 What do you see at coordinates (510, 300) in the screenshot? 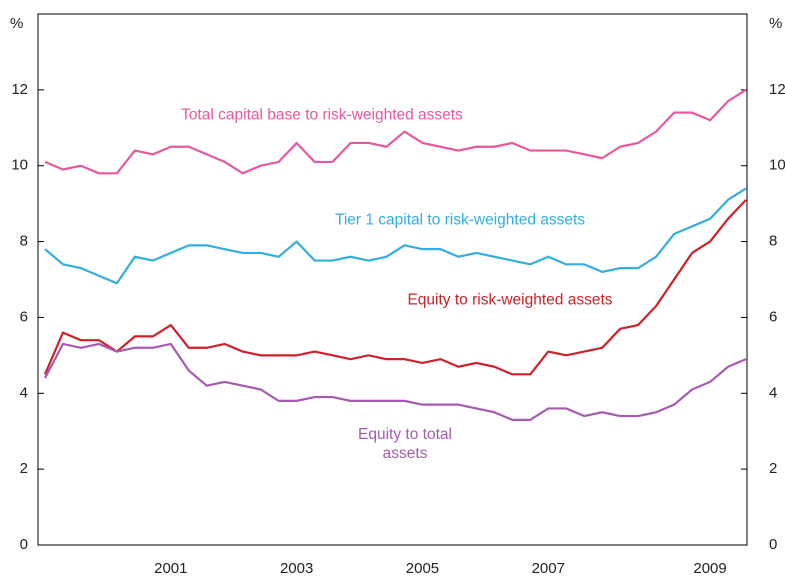
I see `series-label: Equity to risk-weighted assets` at bounding box center [510, 300].